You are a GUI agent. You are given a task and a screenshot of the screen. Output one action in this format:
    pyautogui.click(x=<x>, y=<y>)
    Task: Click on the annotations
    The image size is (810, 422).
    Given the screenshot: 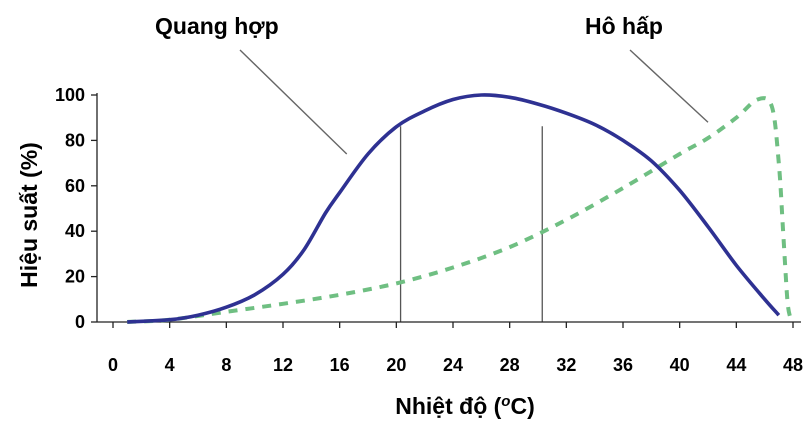 What is the action you would take?
    pyautogui.click(x=474, y=102)
    